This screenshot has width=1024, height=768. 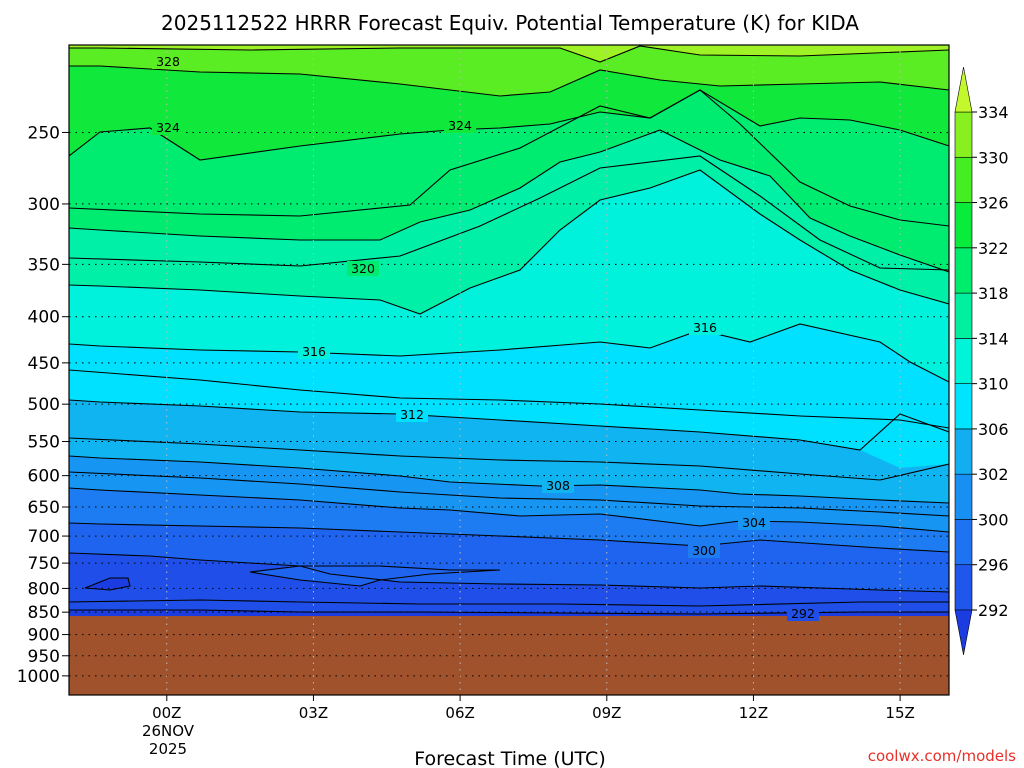 I want to click on colorbar-min-arrow, so click(x=963, y=632).